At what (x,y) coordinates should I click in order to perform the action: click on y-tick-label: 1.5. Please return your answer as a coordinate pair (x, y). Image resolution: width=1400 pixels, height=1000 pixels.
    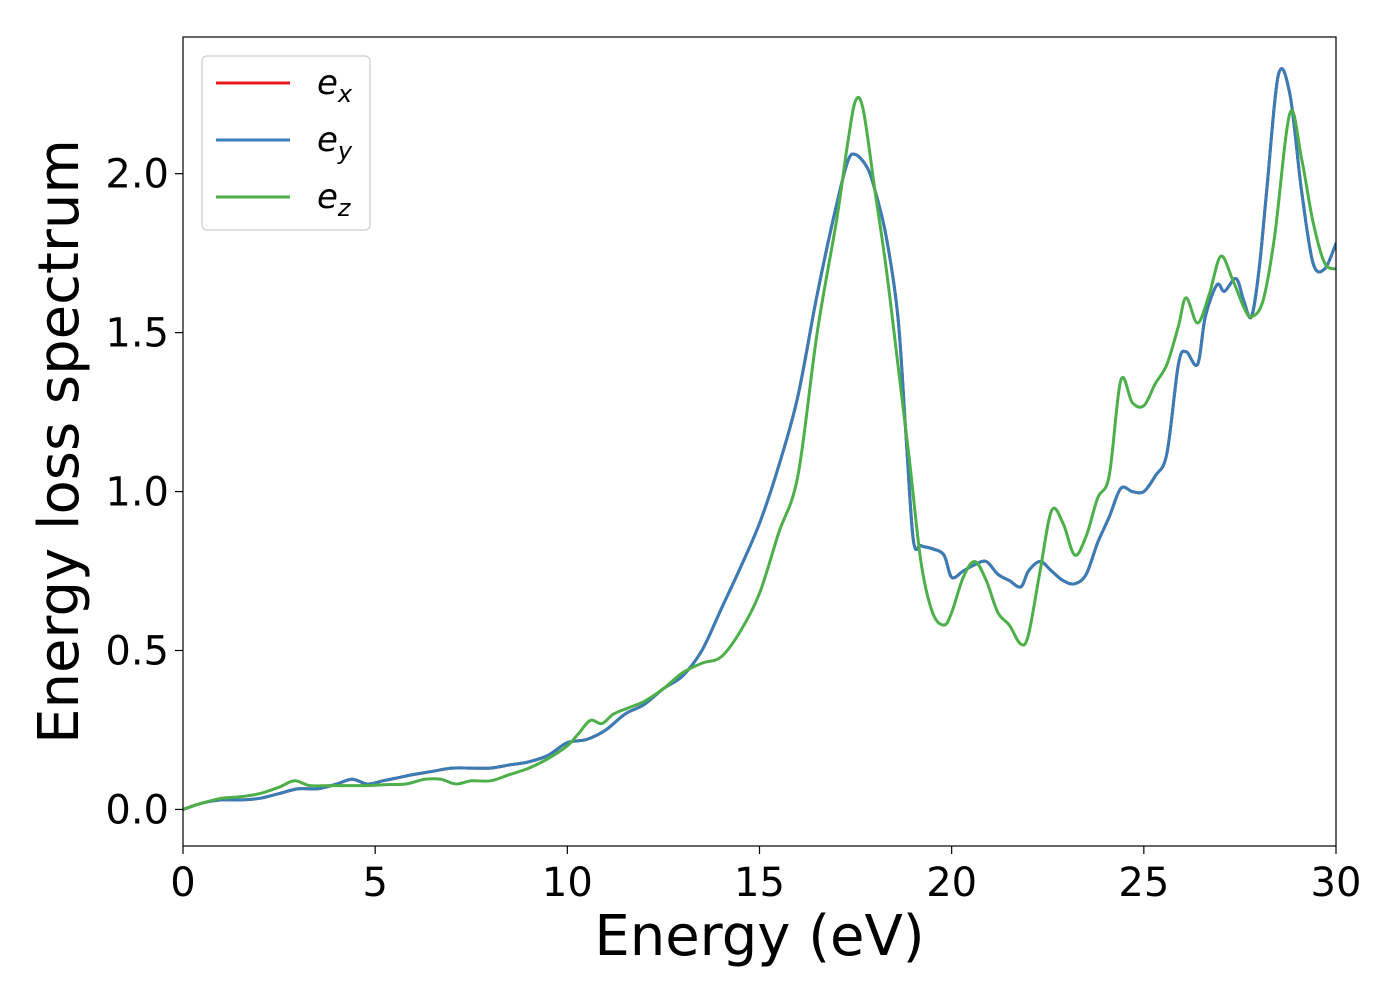
    Looking at the image, I should click on (137, 334).